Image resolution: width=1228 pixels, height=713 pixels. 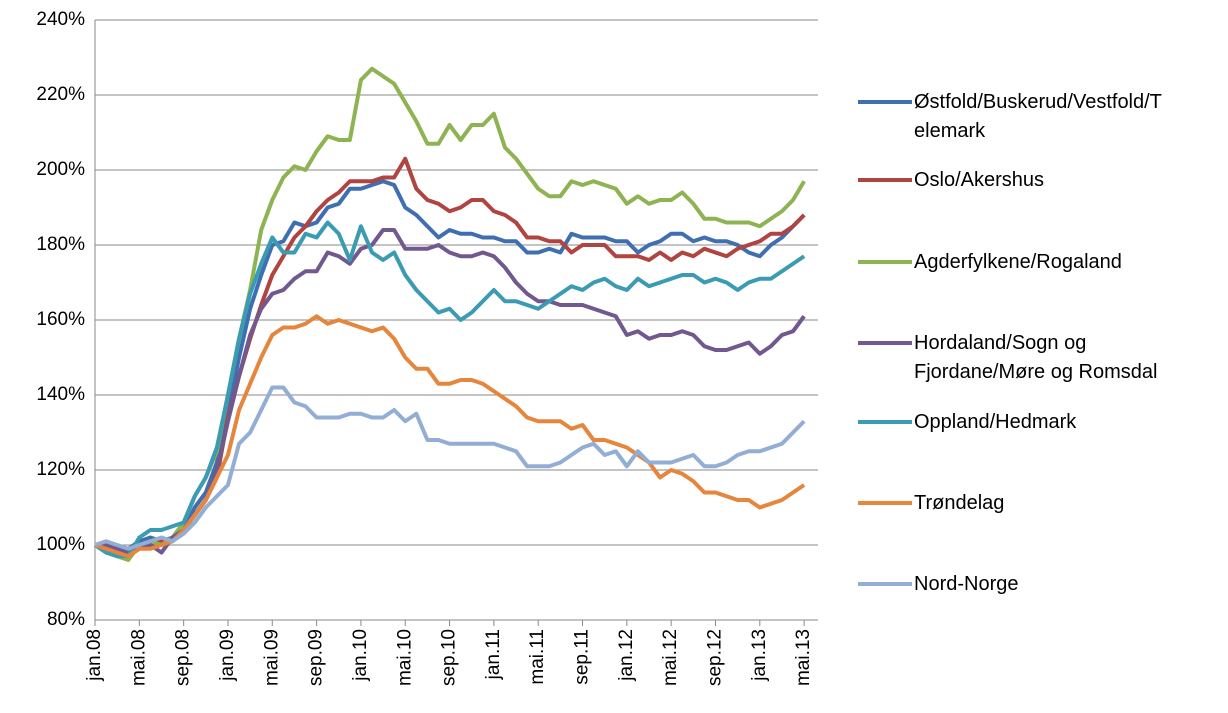 What do you see at coordinates (60, 19) in the screenshot?
I see `y-tick-label: 240%` at bounding box center [60, 19].